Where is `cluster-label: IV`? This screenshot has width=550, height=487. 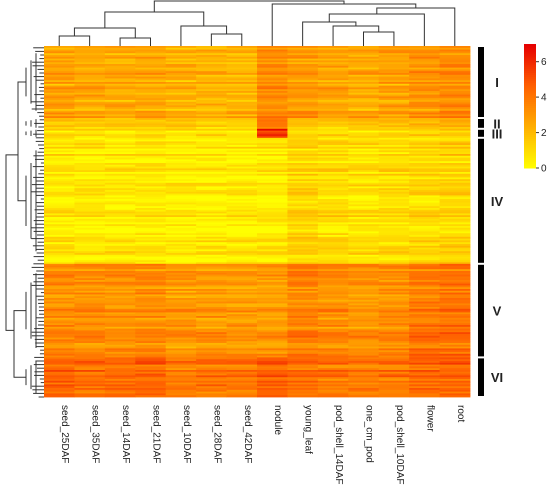 cluster-label: IV is located at coordinates (497, 201).